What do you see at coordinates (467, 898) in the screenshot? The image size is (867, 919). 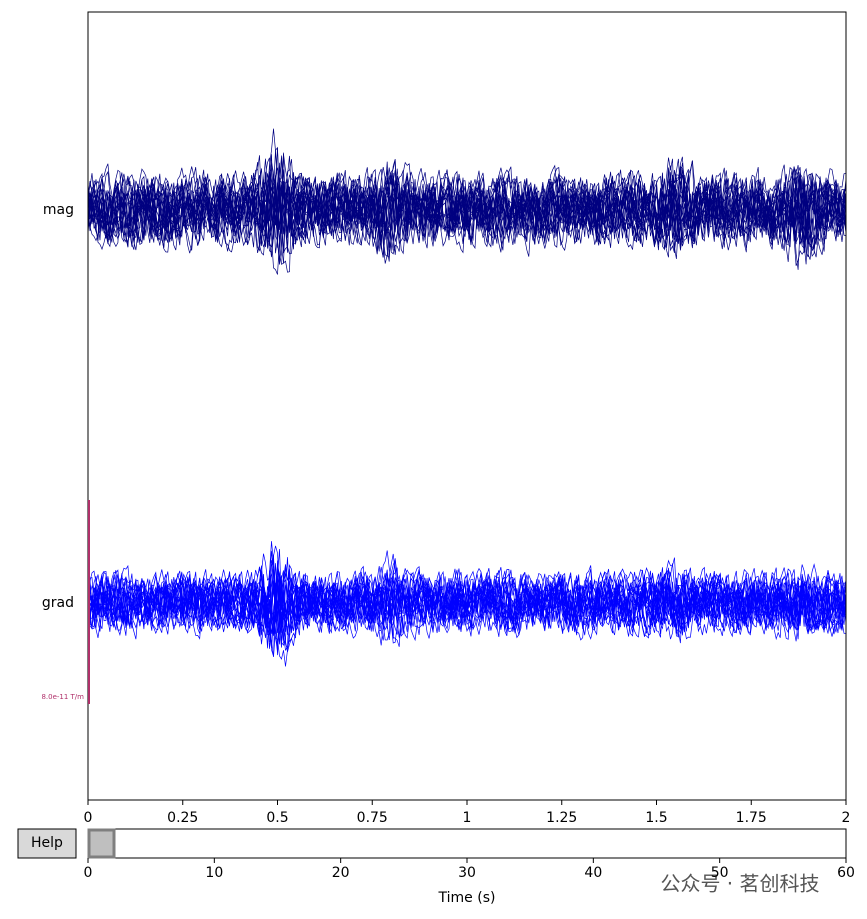 I see `x-axis-label: Time (s)` at bounding box center [467, 898].